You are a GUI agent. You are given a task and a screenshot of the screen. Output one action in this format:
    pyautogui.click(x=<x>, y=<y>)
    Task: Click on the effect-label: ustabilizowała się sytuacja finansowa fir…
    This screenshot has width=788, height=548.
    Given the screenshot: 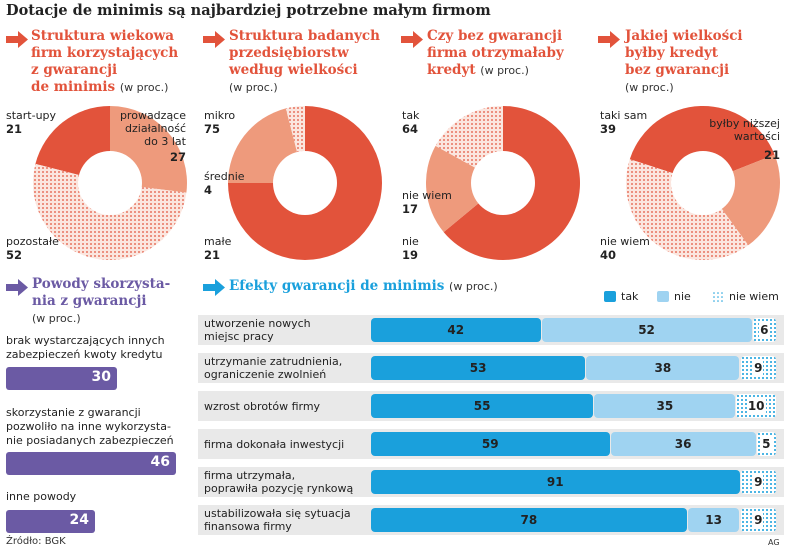 What is the action you would take?
    pyautogui.click(x=277, y=520)
    